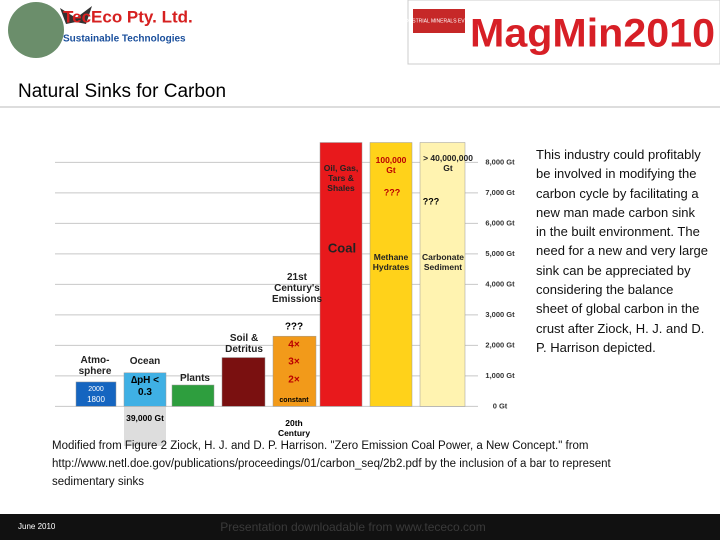 The image size is (720, 540). I want to click on annotation: 4×, so click(294, 345).